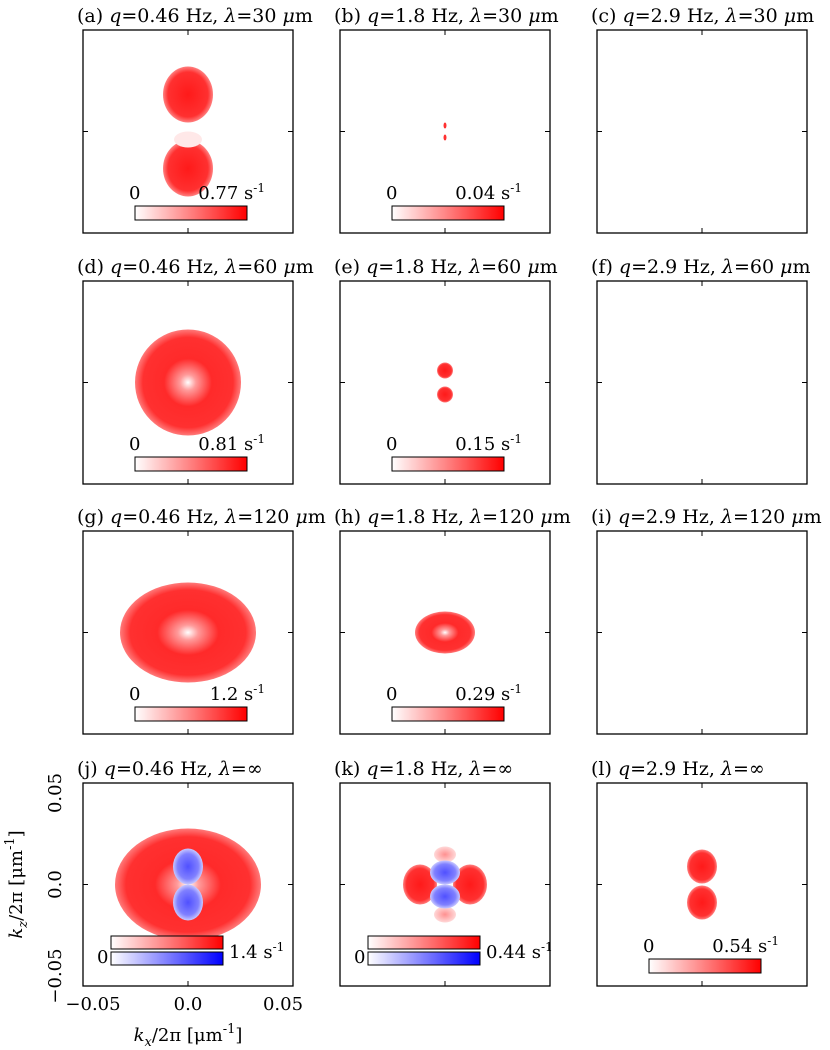 The width and height of the screenshot is (830, 1050). Describe the element at coordinates (256, 951) in the screenshot. I see `colorbar-max-label: 1.4 s-1` at that location.